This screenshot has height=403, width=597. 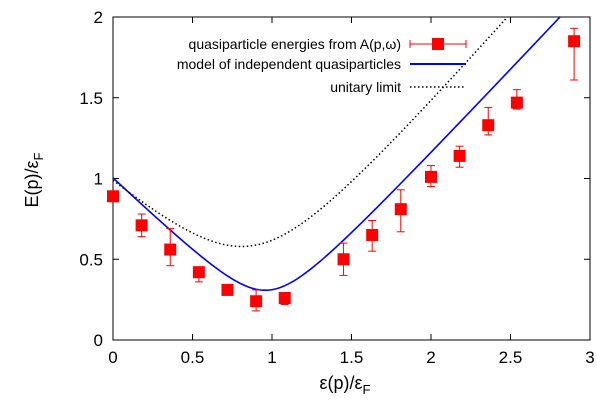 I want to click on x-tick-label: 0.5, so click(x=193, y=357).